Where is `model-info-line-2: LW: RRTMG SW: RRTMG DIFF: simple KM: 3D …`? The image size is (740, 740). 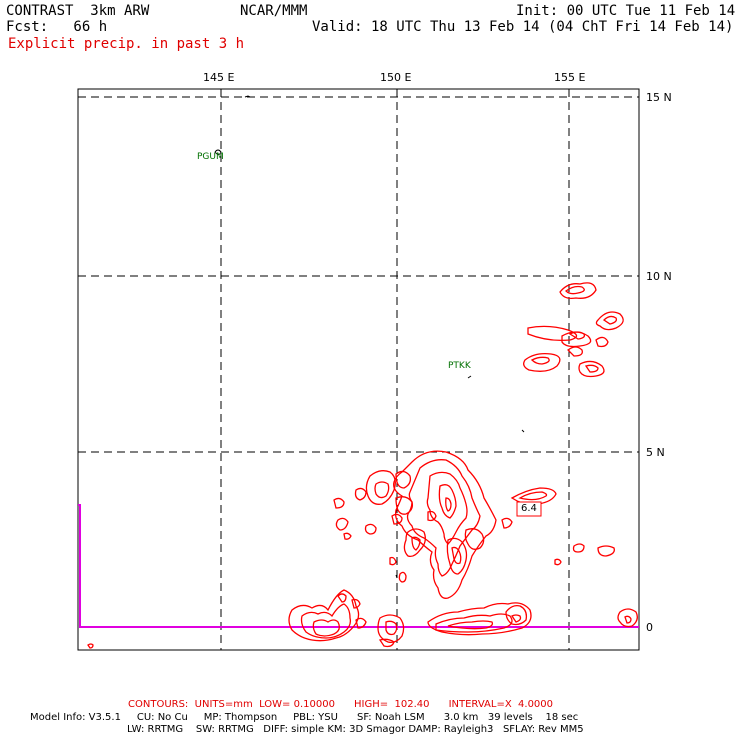 model-info-line-2: LW: RRTMG SW: RRTMG DIFF: simple KM: 3D … is located at coordinates (355, 729).